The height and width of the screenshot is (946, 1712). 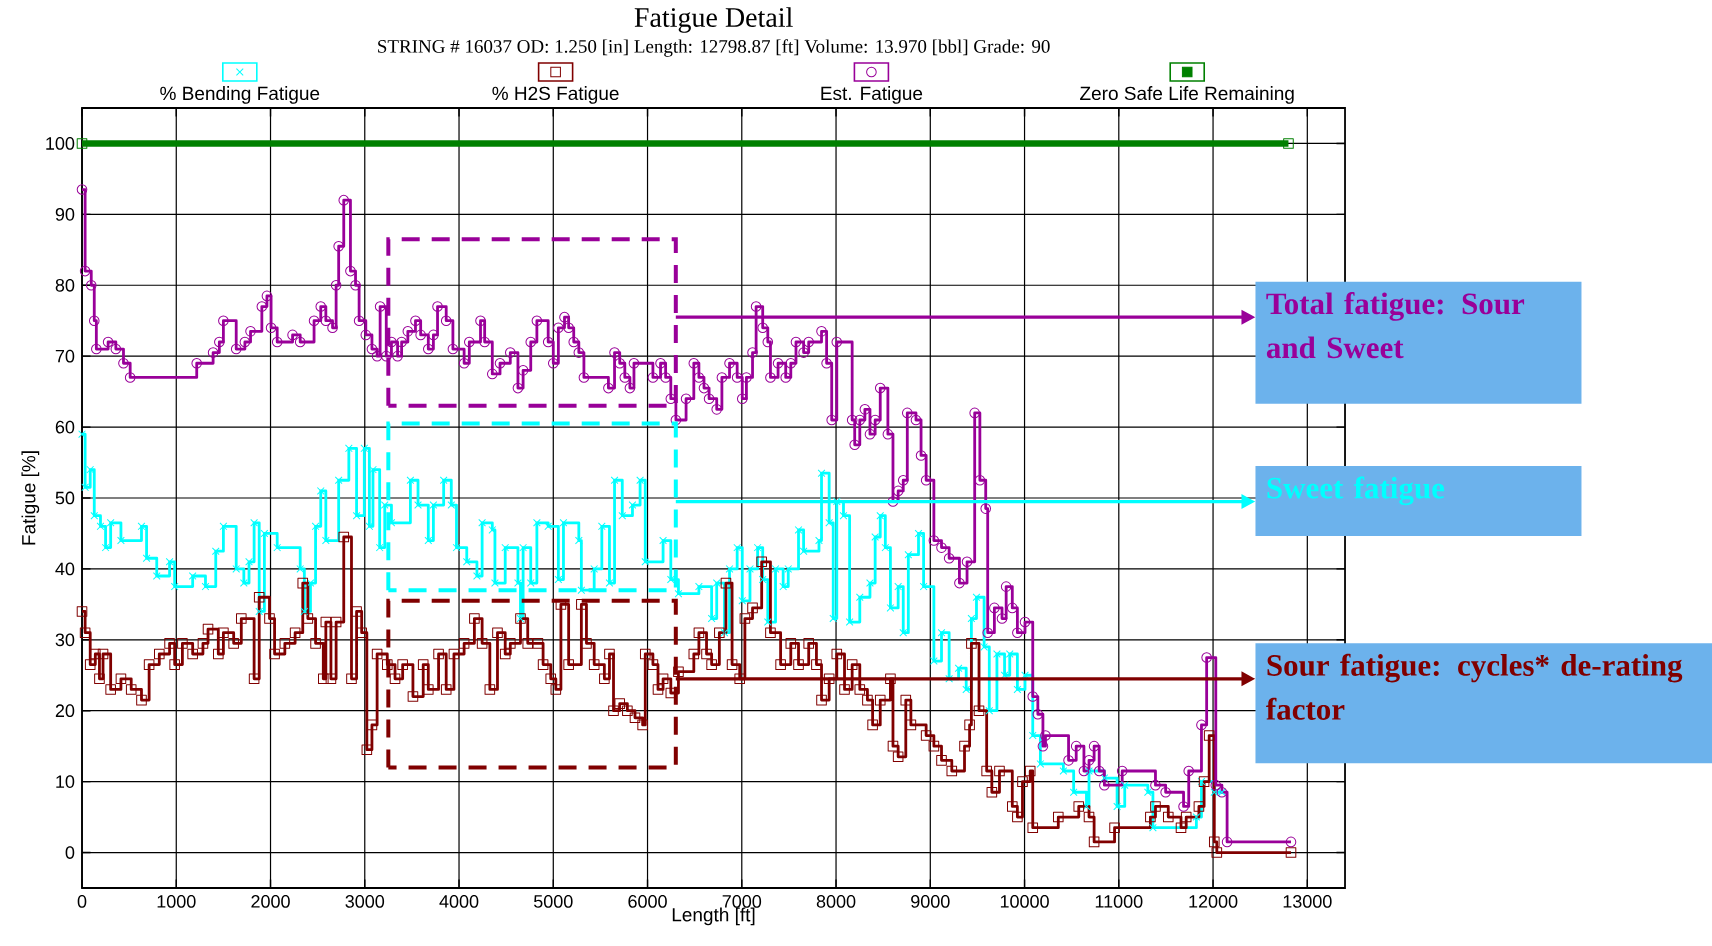 What do you see at coordinates (714, 48) in the screenshot?
I see `chart-subtitle: STRING # 16037 OD: 1.250 [in] Length: 12798.87 [ft] Volume: 13.970 [bbl] Grade: 90` at bounding box center [714, 48].